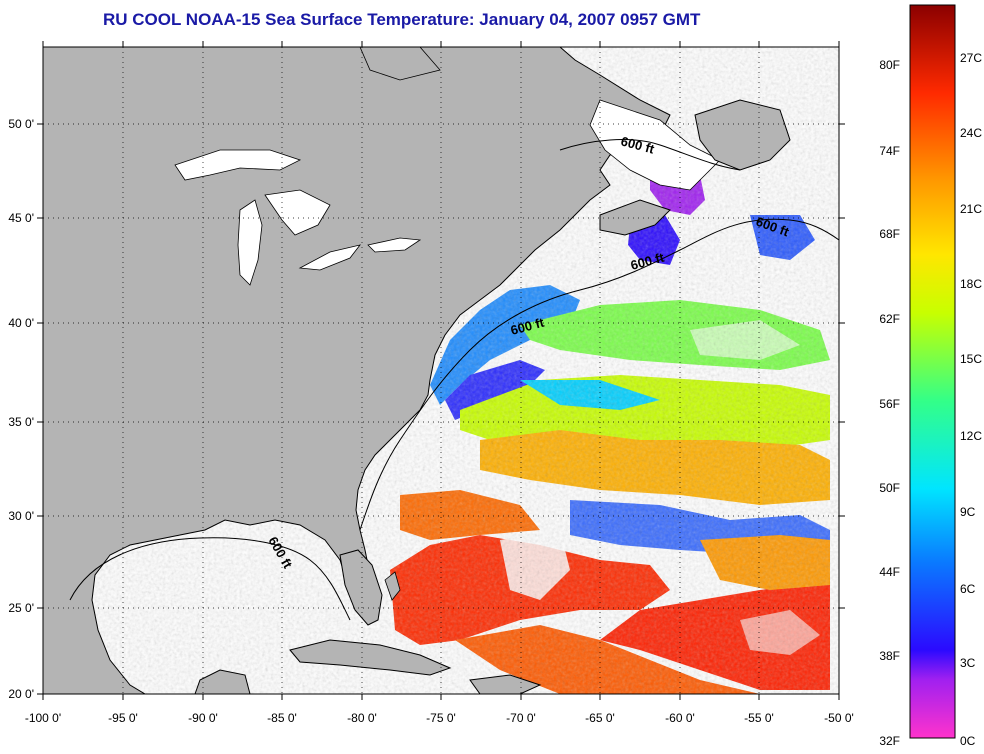 The height and width of the screenshot is (754, 984). Describe the element at coordinates (932, 371) in the screenshot. I see `colorbar-gradient` at that location.